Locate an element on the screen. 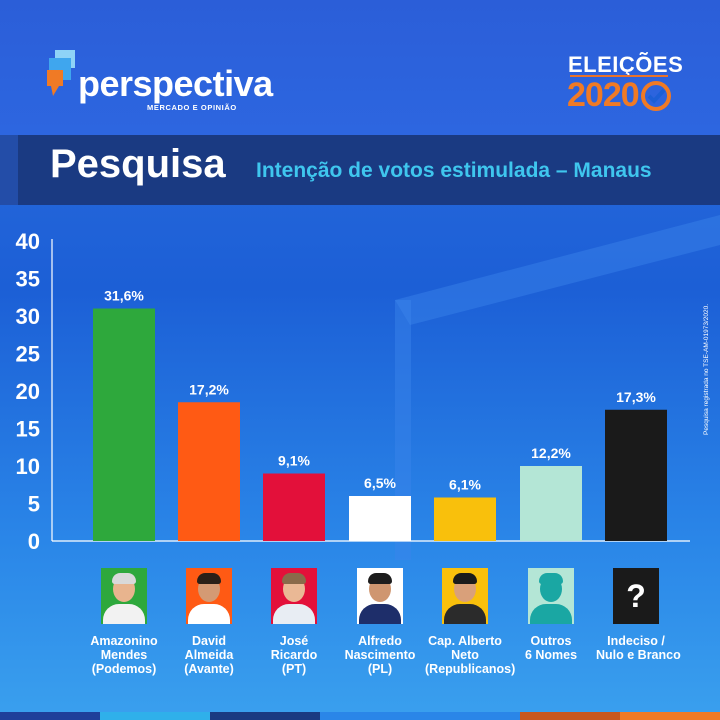 The width and height of the screenshot is (720, 720). candidate-name-line: Cap. Alberto is located at coordinates (465, 641).